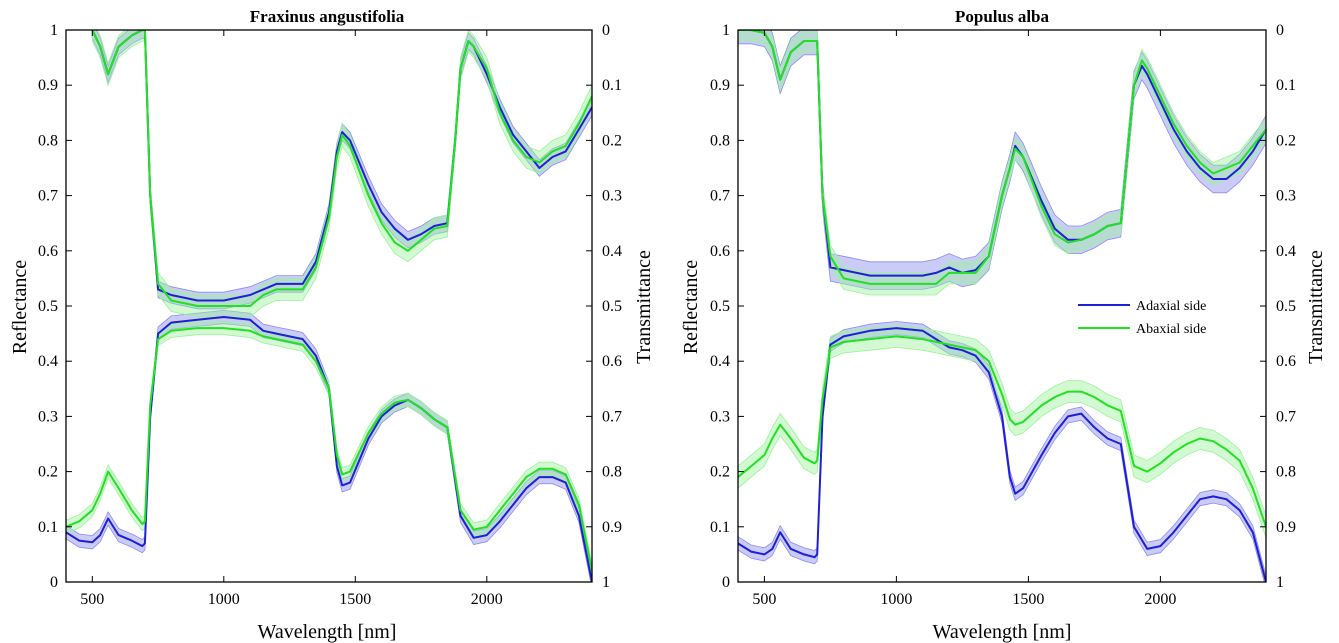  I want to click on legend: Adaxial side Abaxial side, so click(1152, 317).